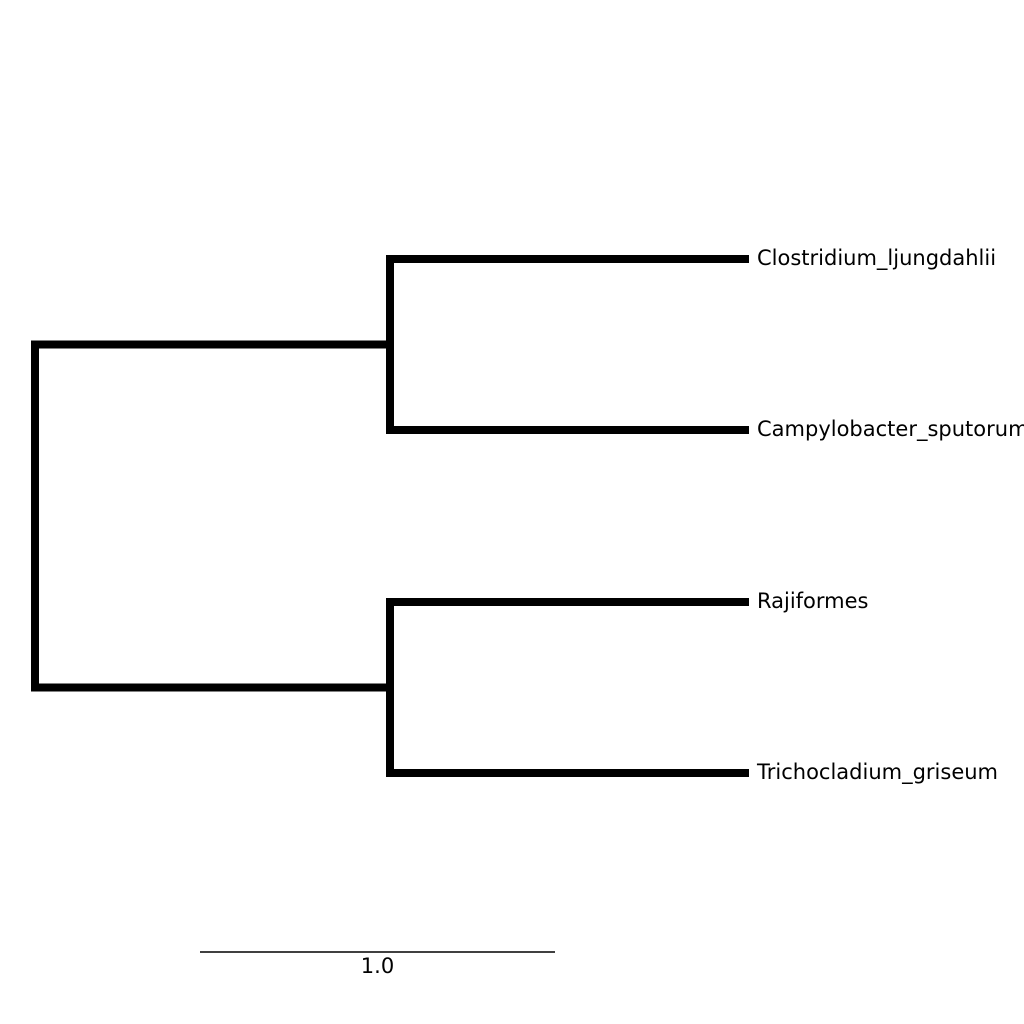  I want to click on leaf-label-campylobacter-sputorum: Campylobacter_sputorum, so click(890, 429).